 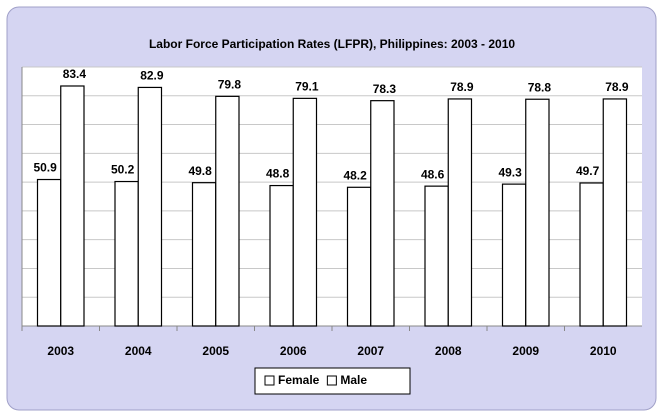 I want to click on value-label: 82.9, so click(x=152, y=76).